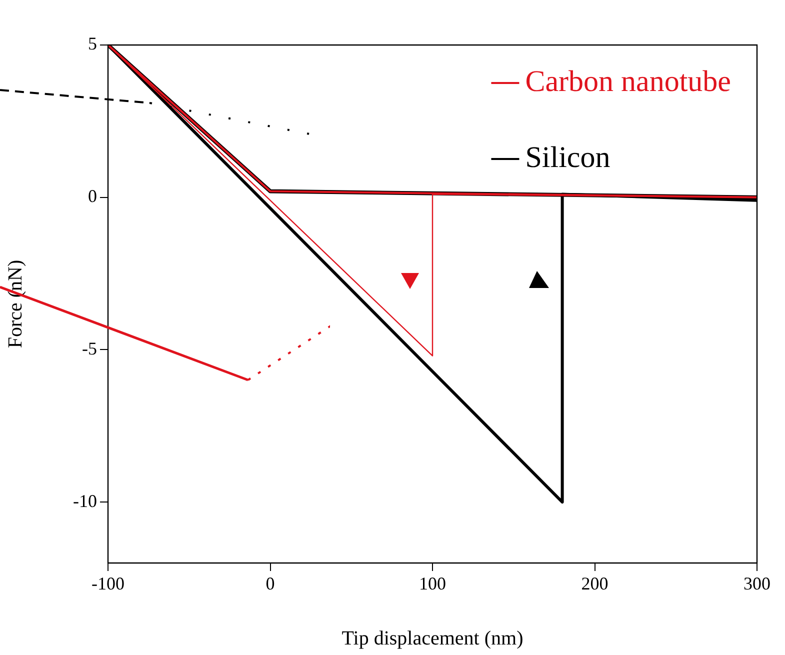  Describe the element at coordinates (15, 304) in the screenshot. I see `y-axis-title: Force (nN)` at that location.